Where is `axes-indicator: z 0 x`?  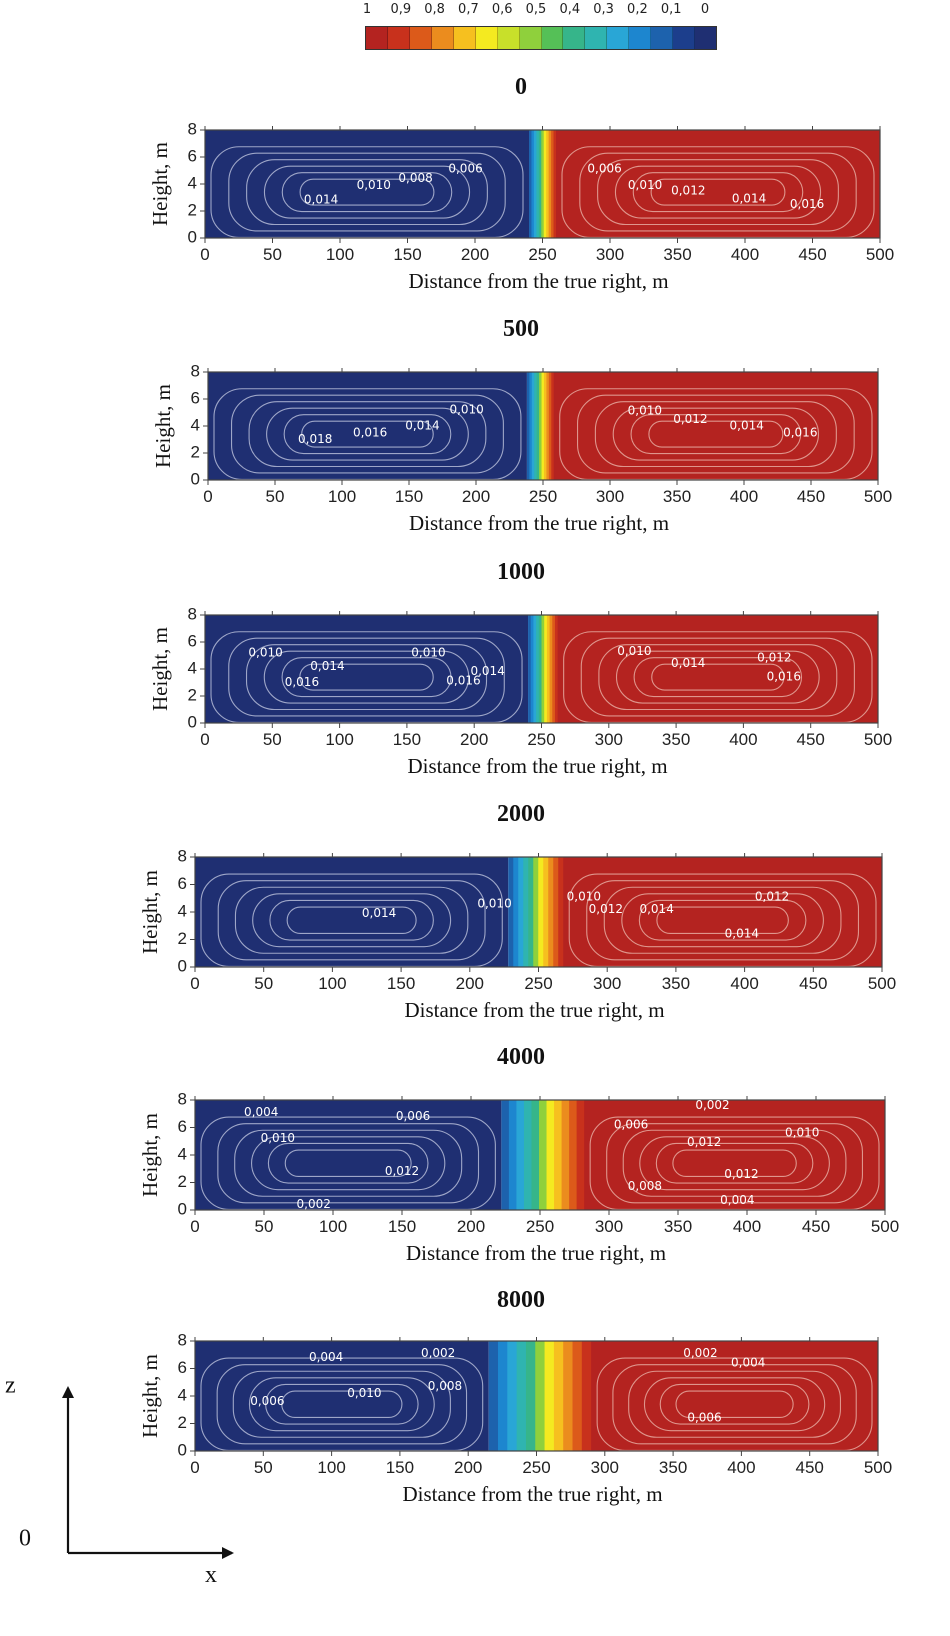 axes-indicator: z 0 x is located at coordinates (119, 1484).